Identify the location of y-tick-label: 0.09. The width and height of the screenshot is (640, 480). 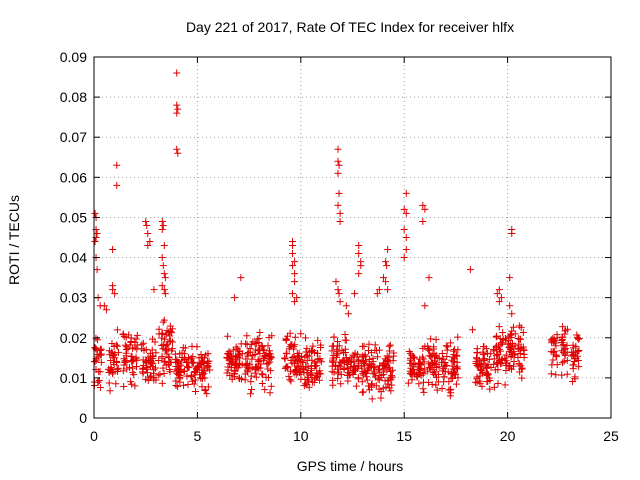
(73, 57).